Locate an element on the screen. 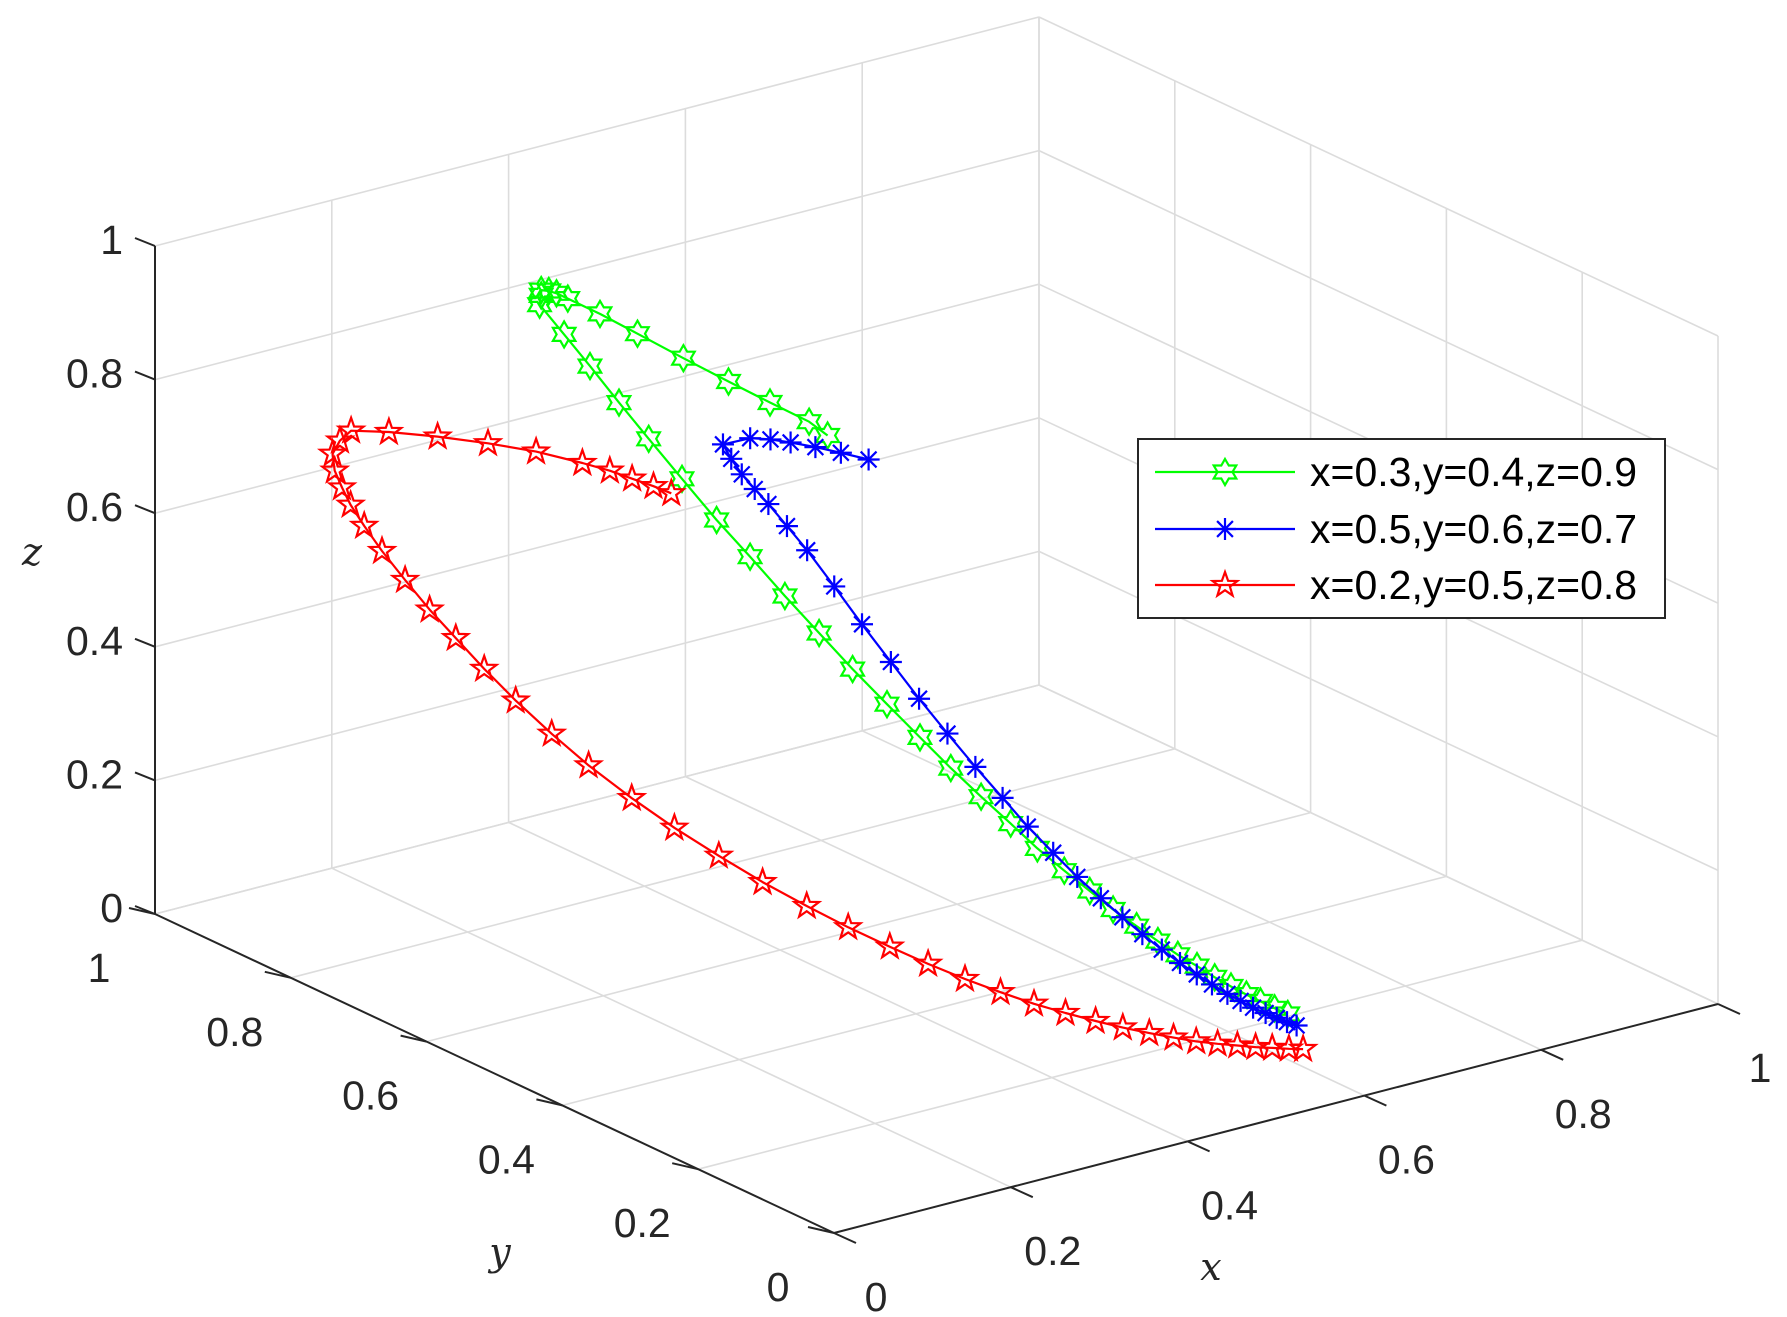 The height and width of the screenshot is (1317, 1787). y-axis-line is located at coordinates (494, 1073).